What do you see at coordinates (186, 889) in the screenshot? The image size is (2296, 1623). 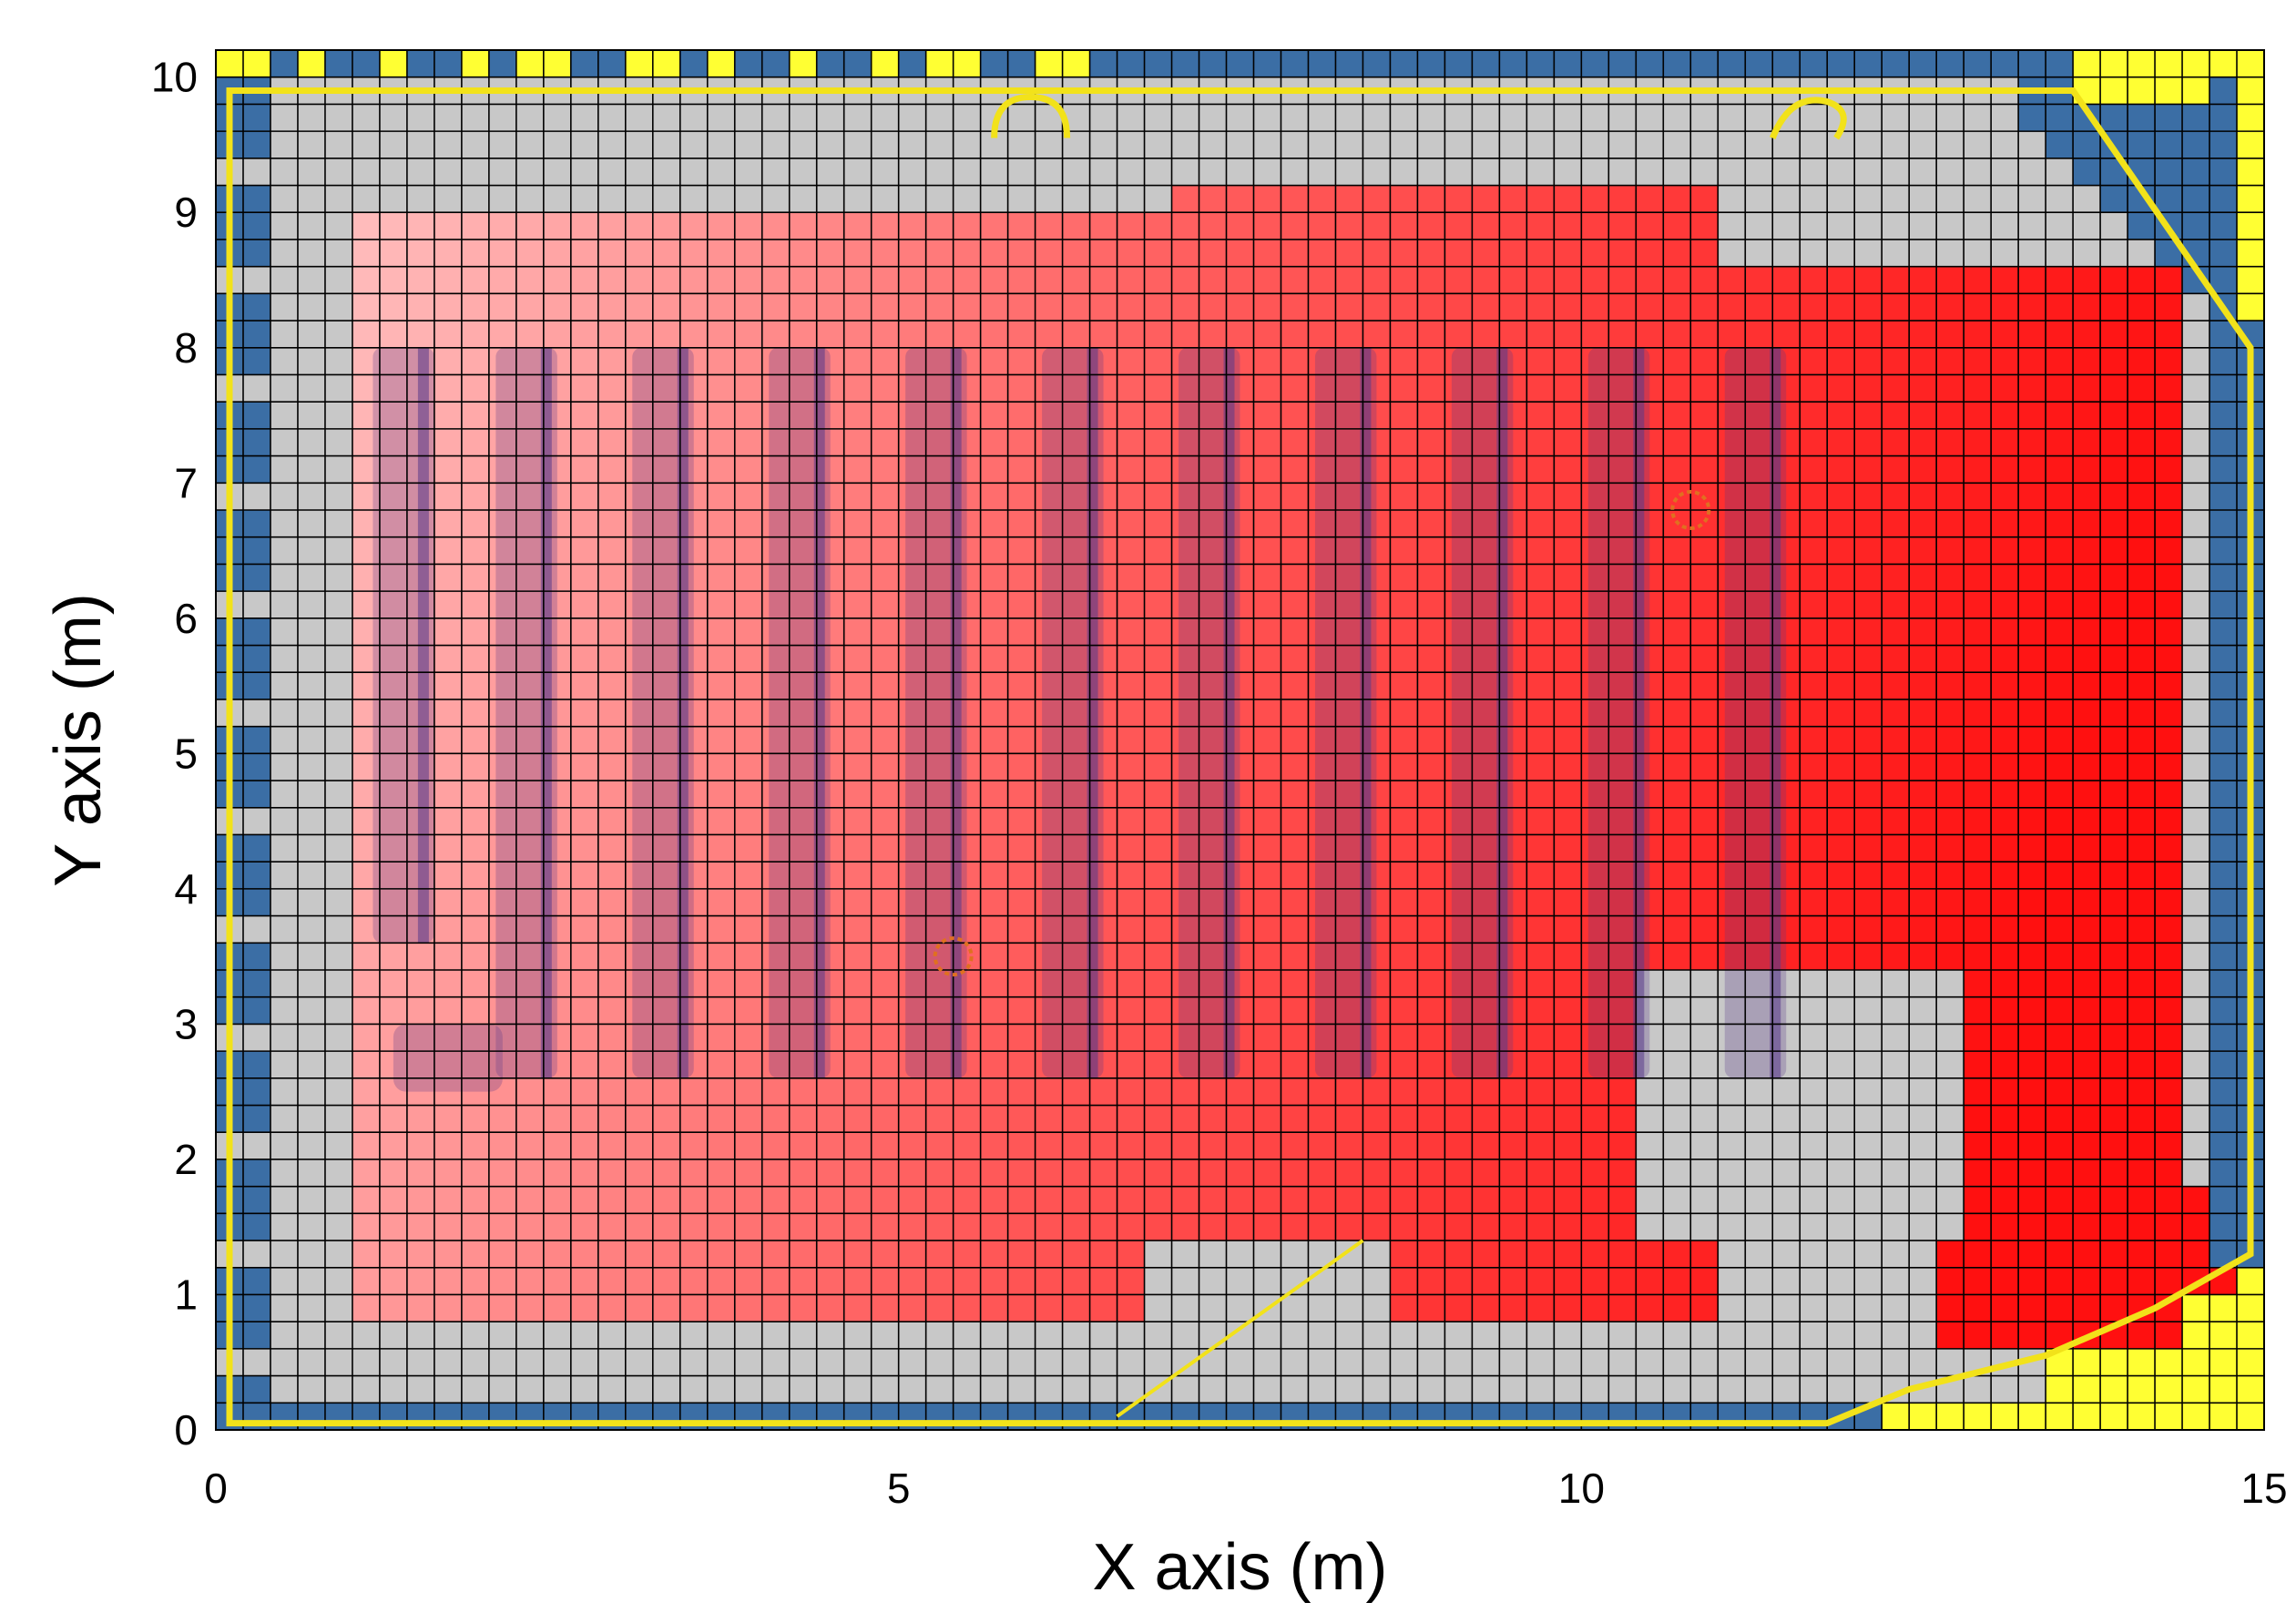 I see `y-tick-label: 4` at bounding box center [186, 889].